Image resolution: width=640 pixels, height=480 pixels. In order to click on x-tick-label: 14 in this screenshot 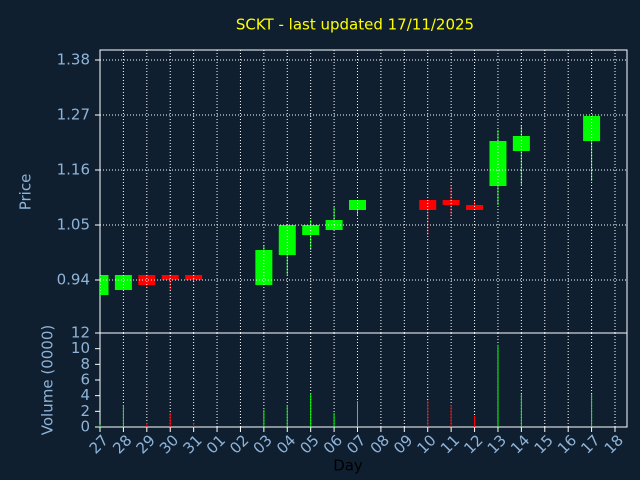, I will do `click(520, 444)`.